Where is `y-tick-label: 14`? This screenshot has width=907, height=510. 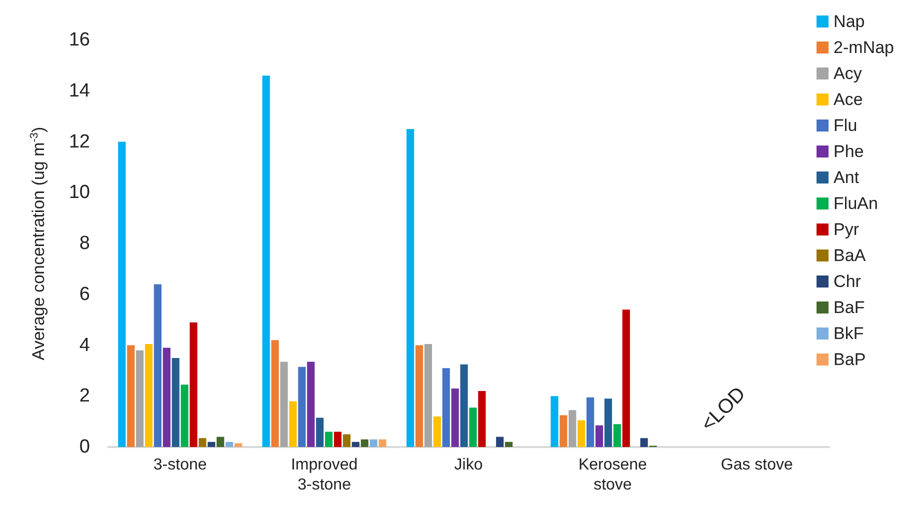
y-tick-label: 14 is located at coordinates (79, 91).